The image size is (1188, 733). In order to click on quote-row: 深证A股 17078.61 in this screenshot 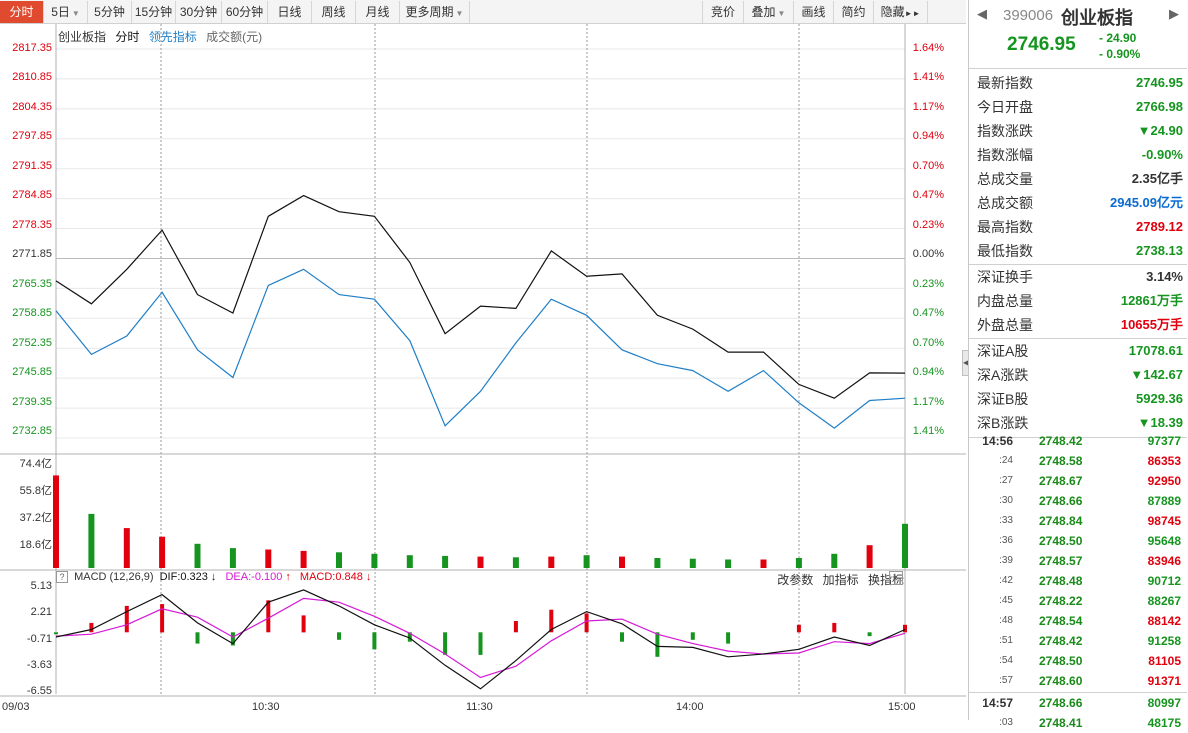, I will do `click(1080, 351)`.